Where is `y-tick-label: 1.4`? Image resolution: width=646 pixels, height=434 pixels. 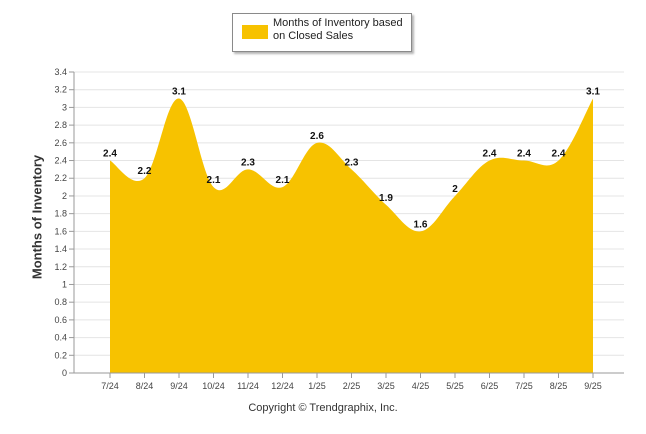
y-tick-label: 1.4 is located at coordinates (60, 249).